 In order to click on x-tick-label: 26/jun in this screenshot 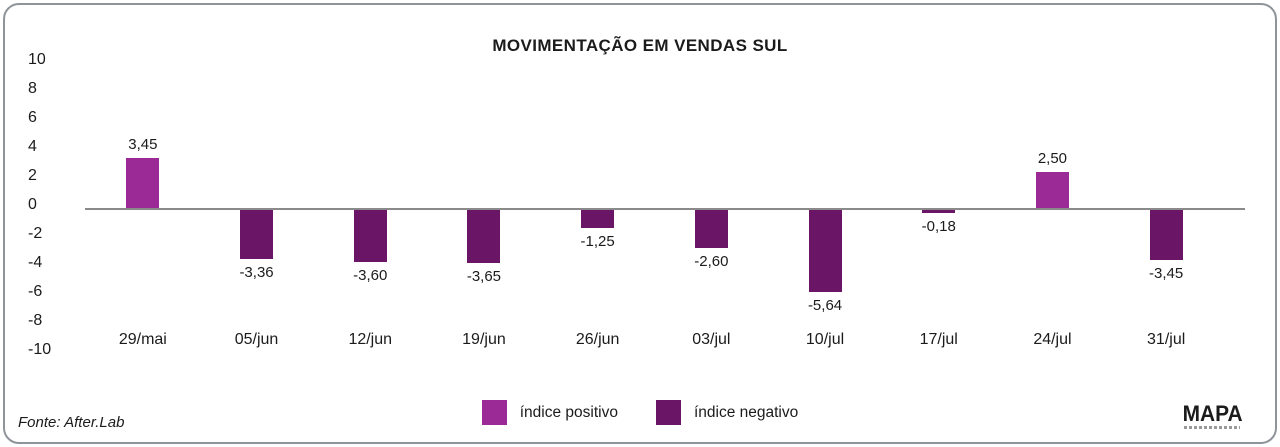, I will do `click(597, 339)`.